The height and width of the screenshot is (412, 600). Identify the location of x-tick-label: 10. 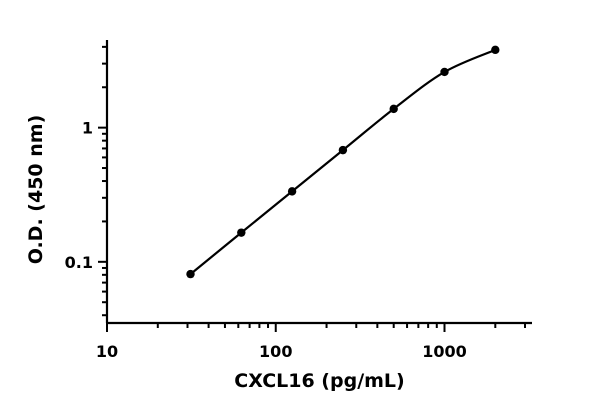
(107, 351).